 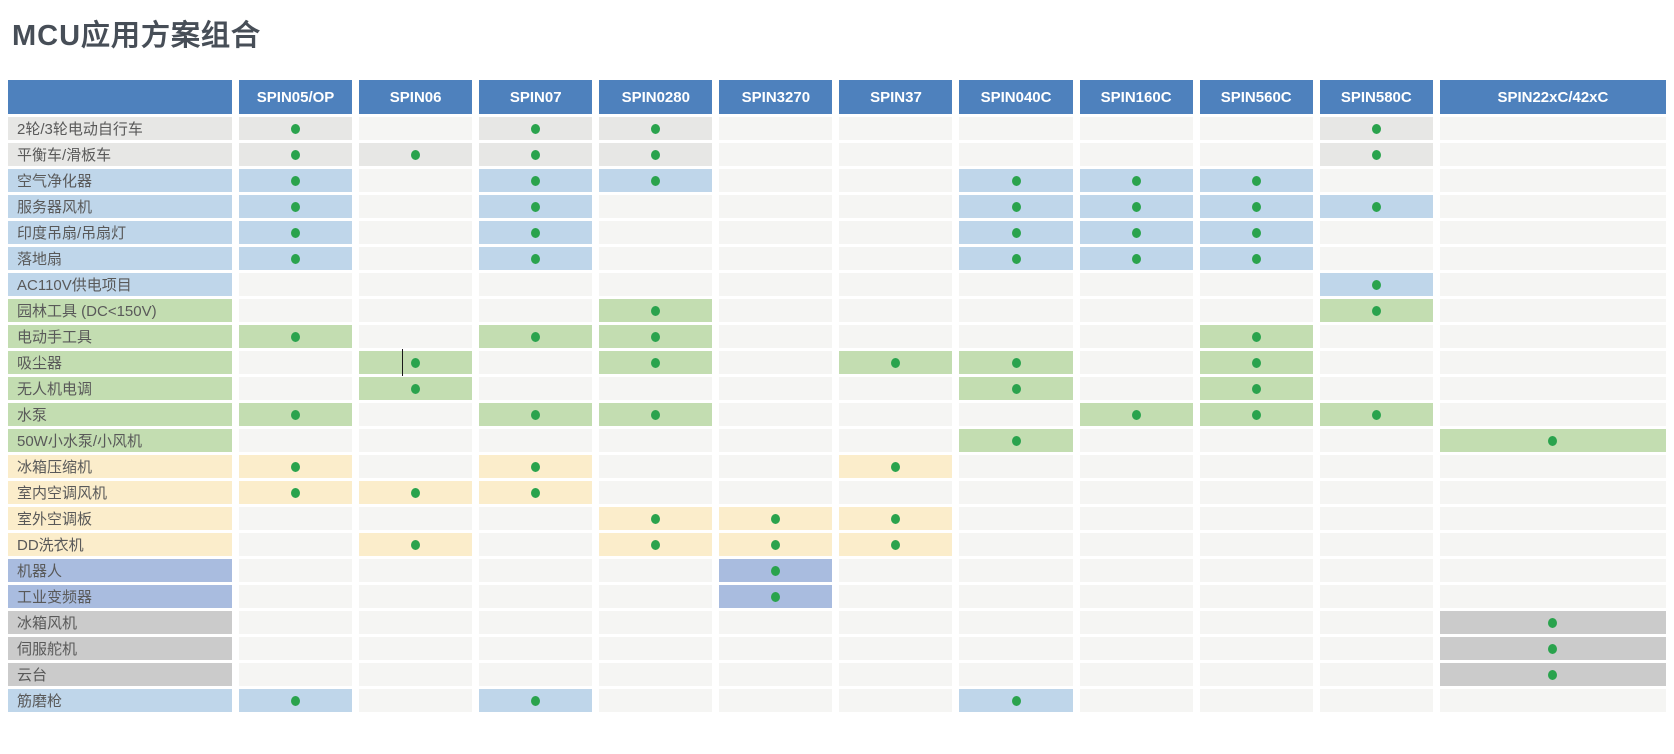 What do you see at coordinates (896, 97) in the screenshot?
I see `column-header: SPIN37` at bounding box center [896, 97].